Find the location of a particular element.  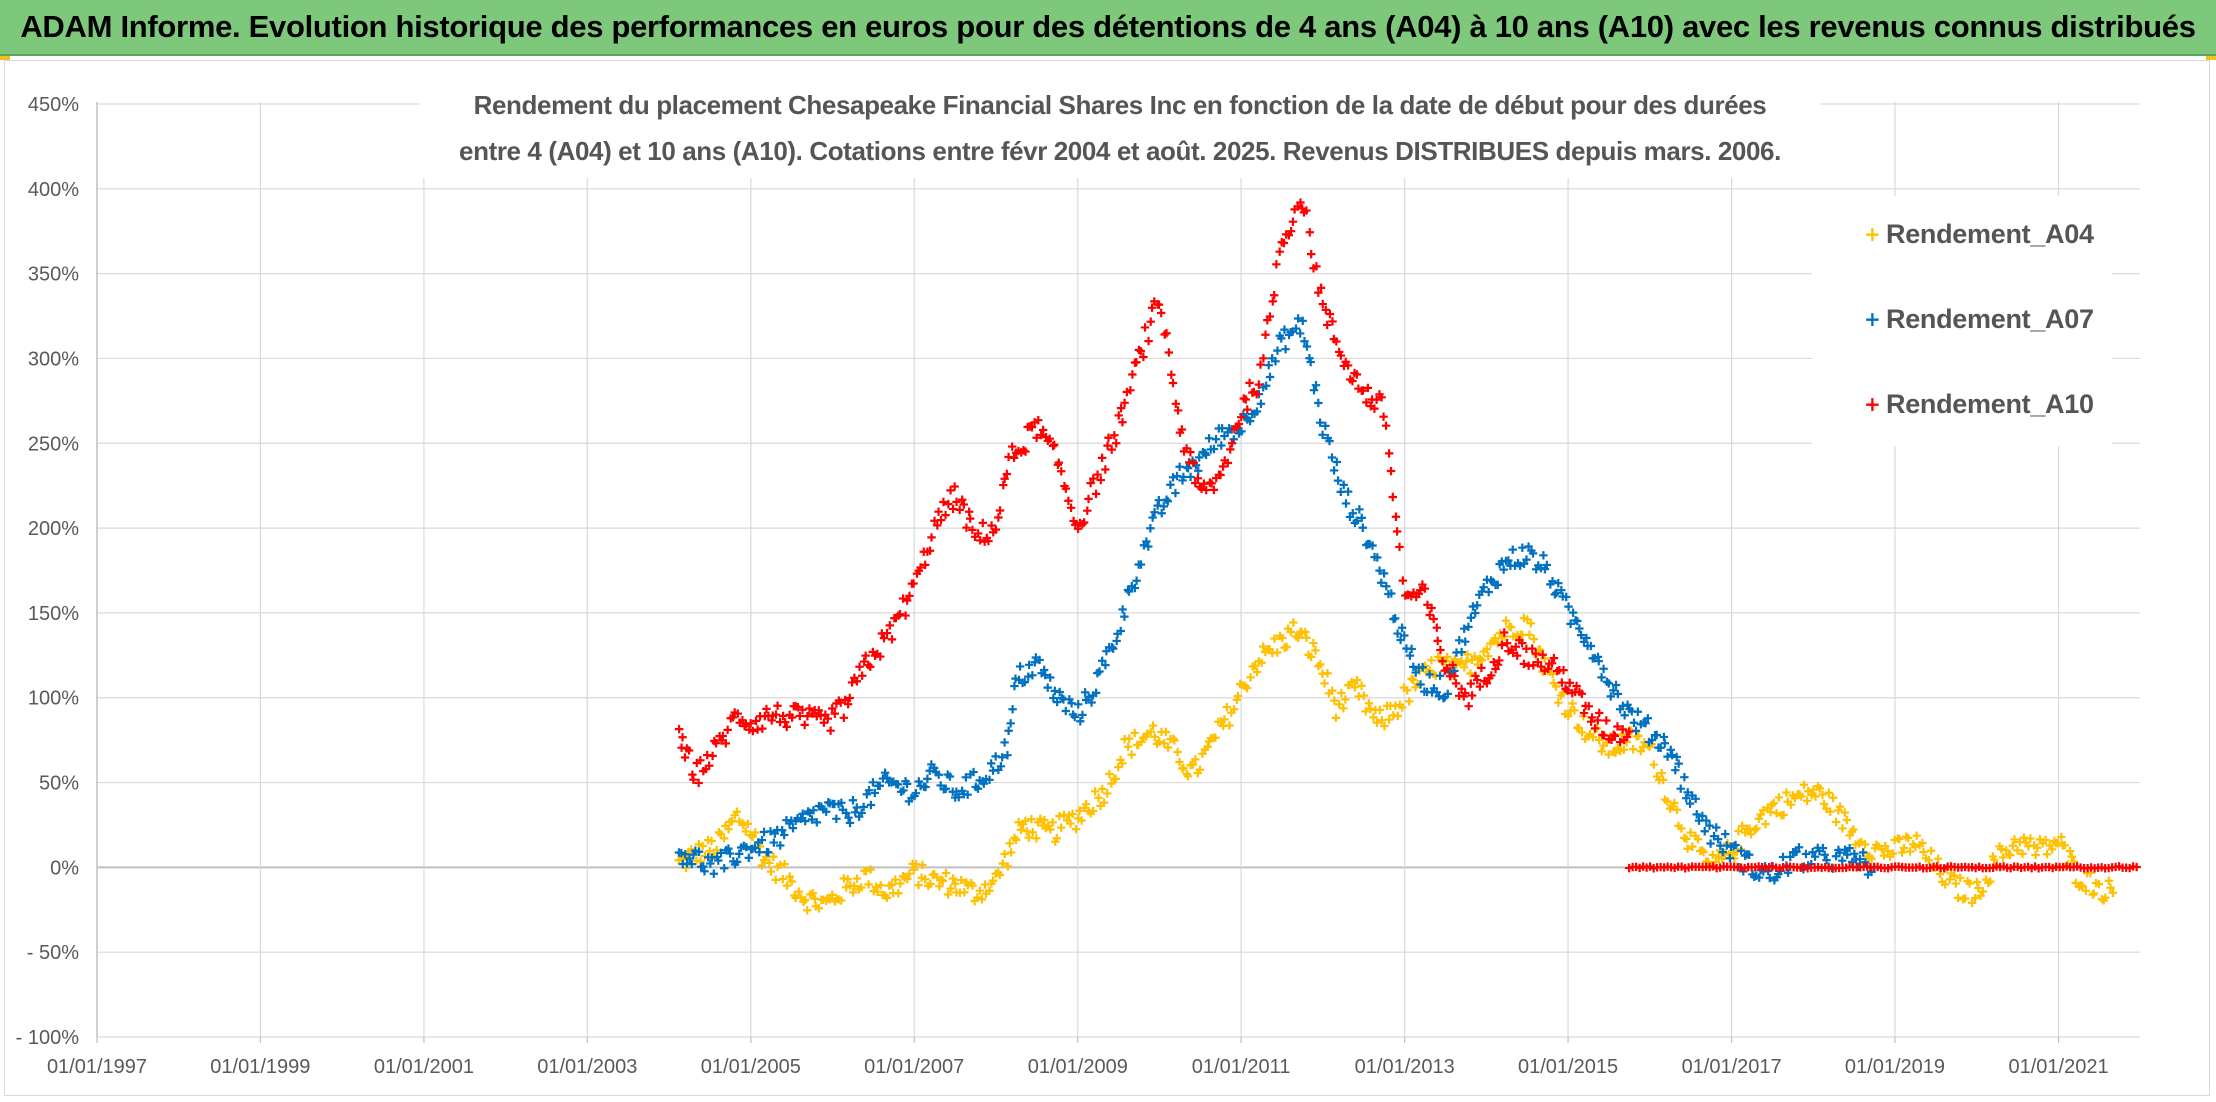

legend-label-a04: Rendement_A04 is located at coordinates (1990, 233).